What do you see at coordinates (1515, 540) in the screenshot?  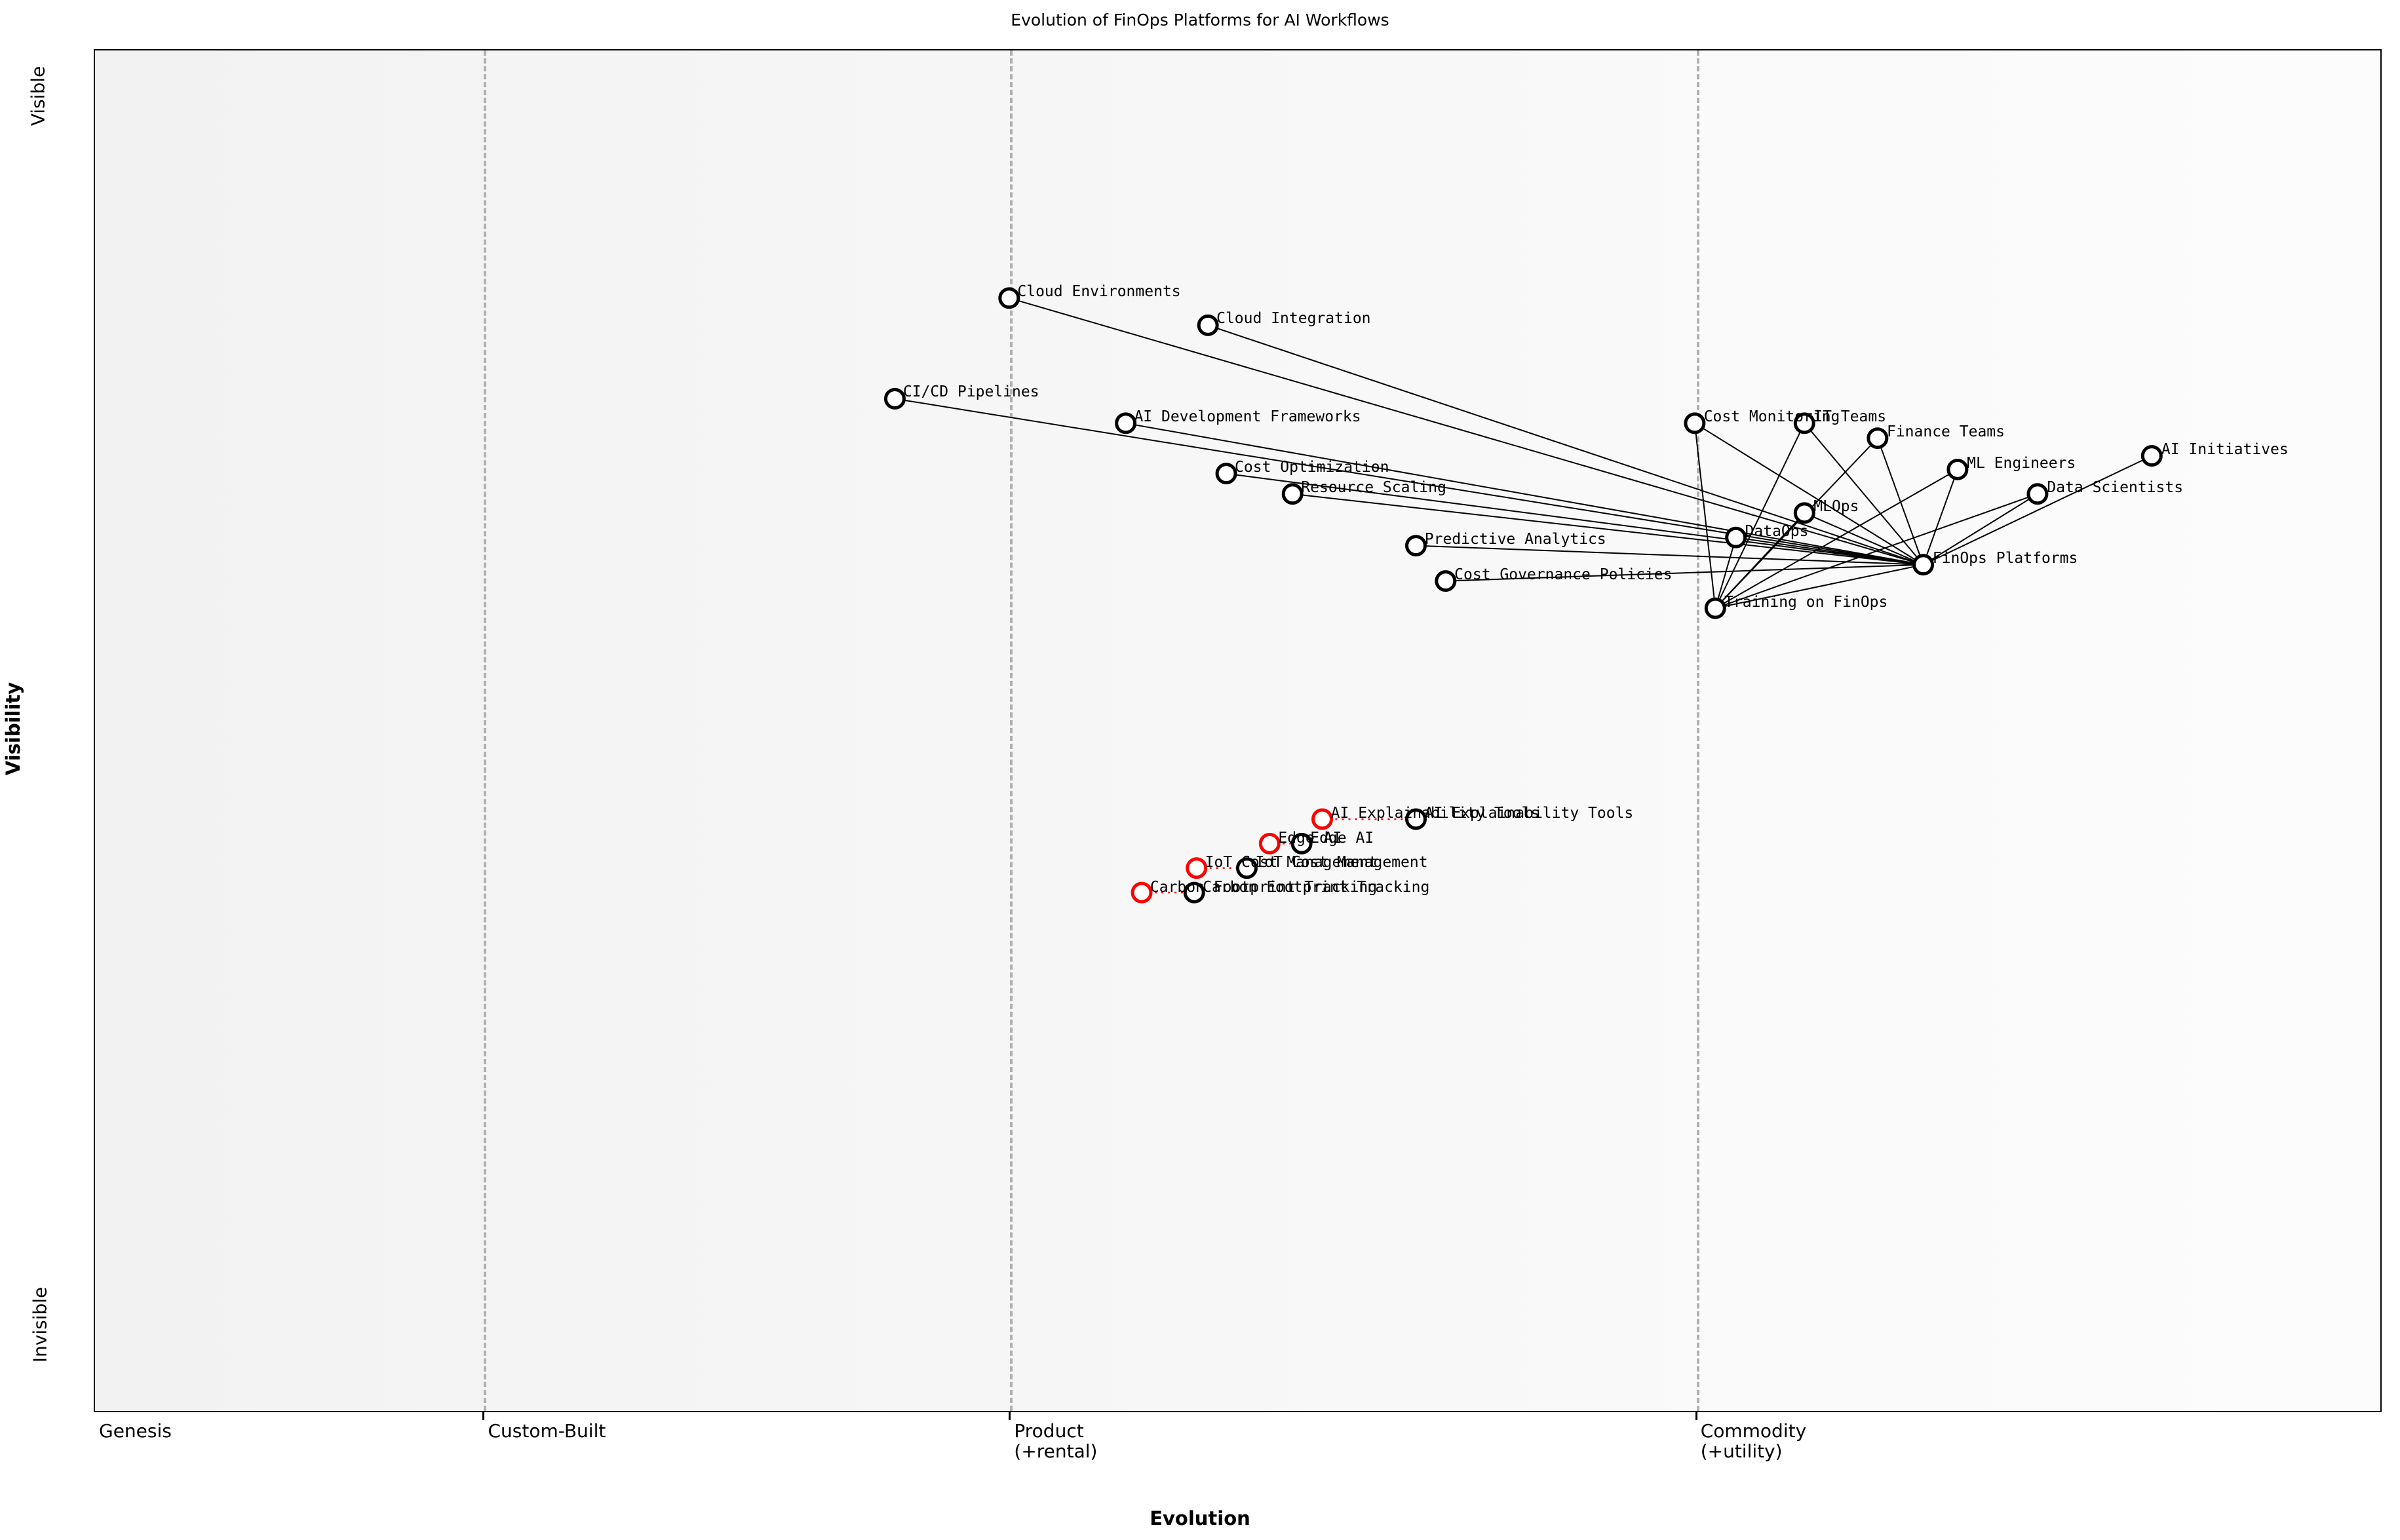 I see `node-label-14: Predictive Analytics` at bounding box center [1515, 540].